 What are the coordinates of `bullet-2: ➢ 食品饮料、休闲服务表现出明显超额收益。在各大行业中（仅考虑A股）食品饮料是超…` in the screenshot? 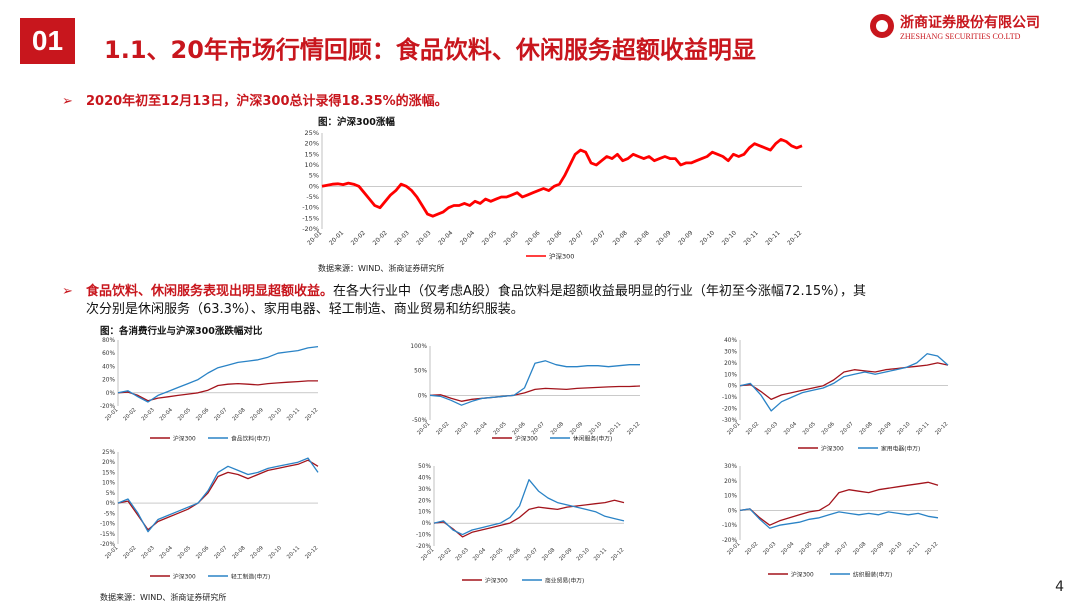 It's located at (557, 301).